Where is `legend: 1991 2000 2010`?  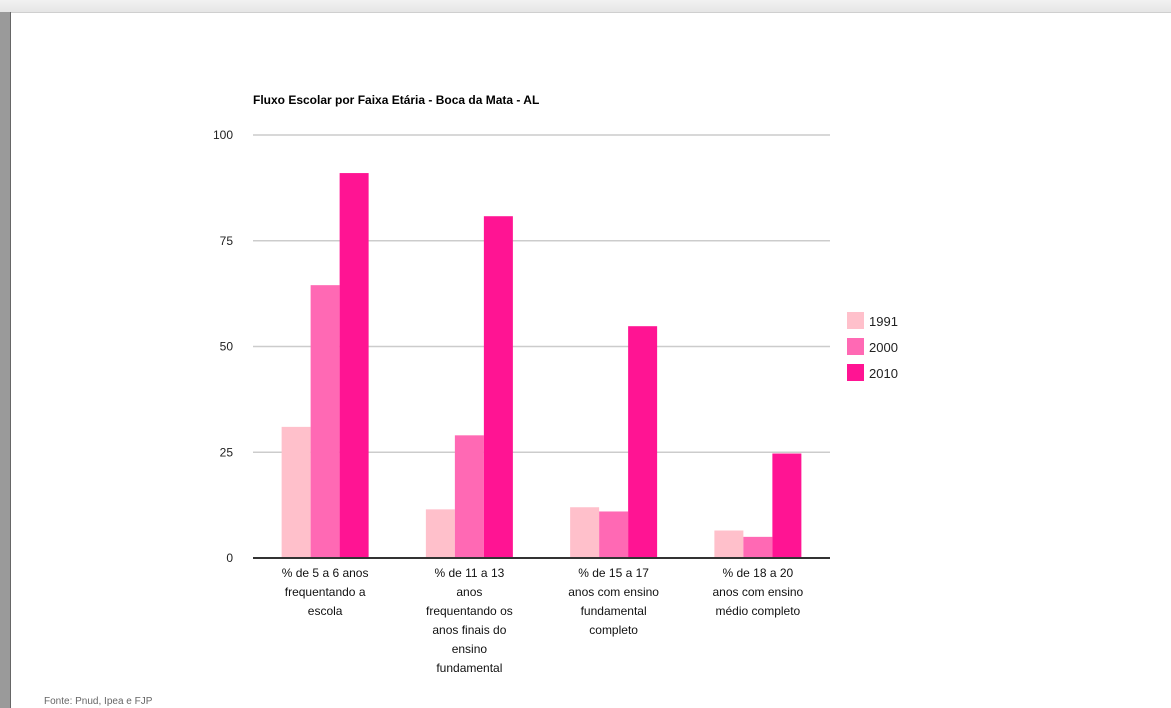
legend: 1991 2000 2010 is located at coordinates (872, 346).